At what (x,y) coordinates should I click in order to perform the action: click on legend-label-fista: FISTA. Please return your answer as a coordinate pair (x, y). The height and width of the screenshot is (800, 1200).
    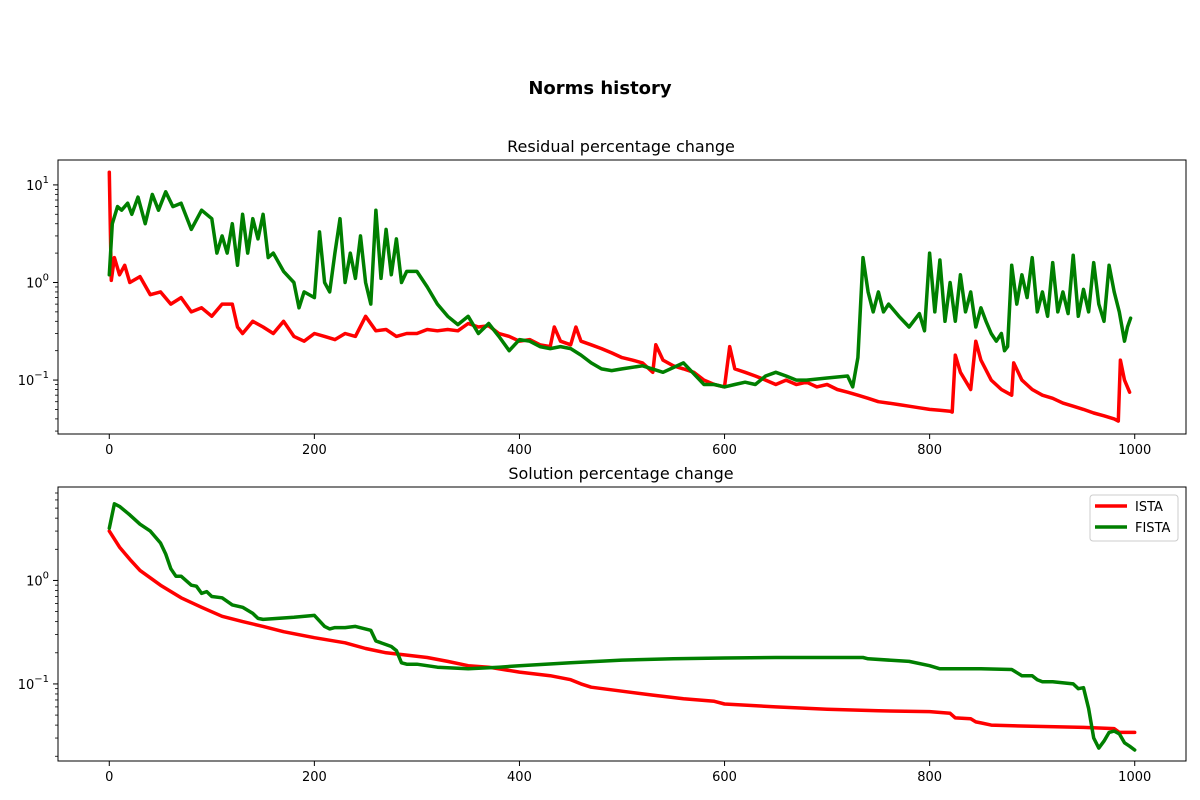
    Looking at the image, I should click on (1152, 528).